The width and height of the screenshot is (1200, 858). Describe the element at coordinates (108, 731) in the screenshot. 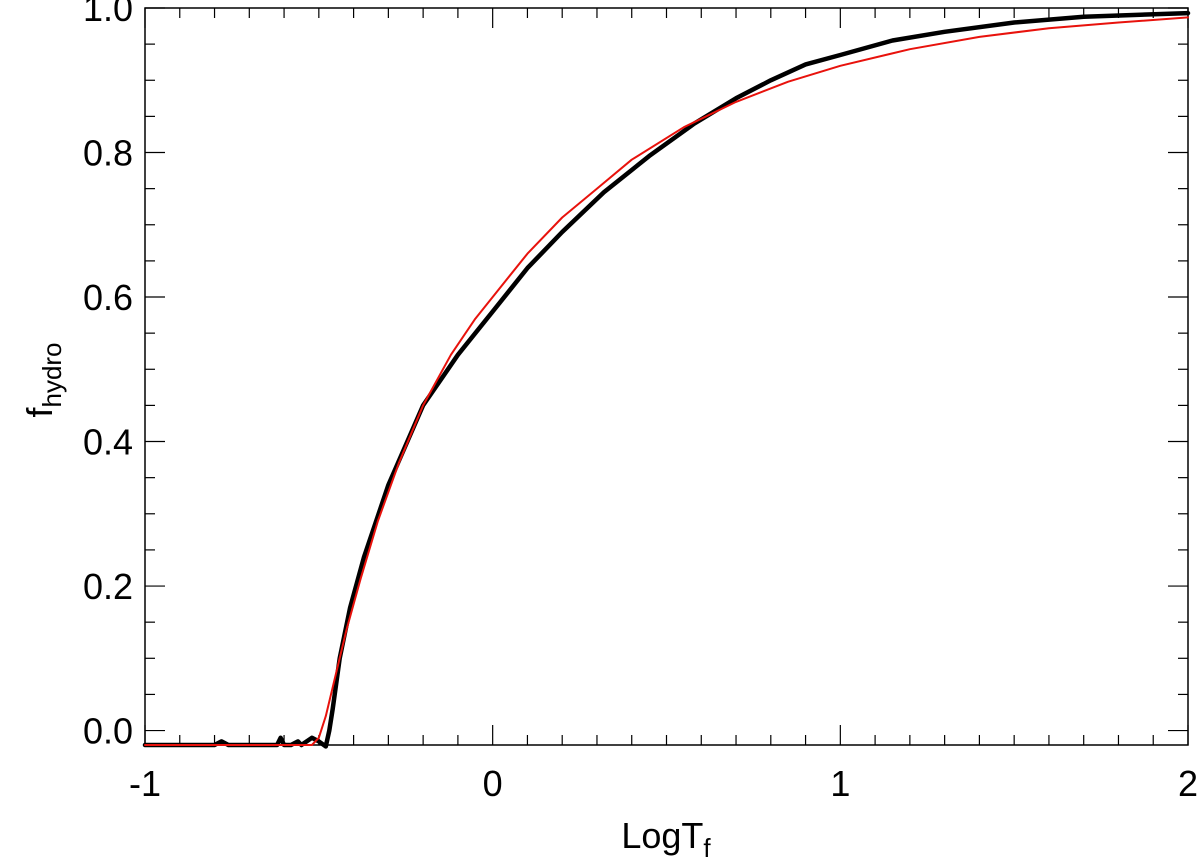

I see `y-tick-label: 0.0` at that location.